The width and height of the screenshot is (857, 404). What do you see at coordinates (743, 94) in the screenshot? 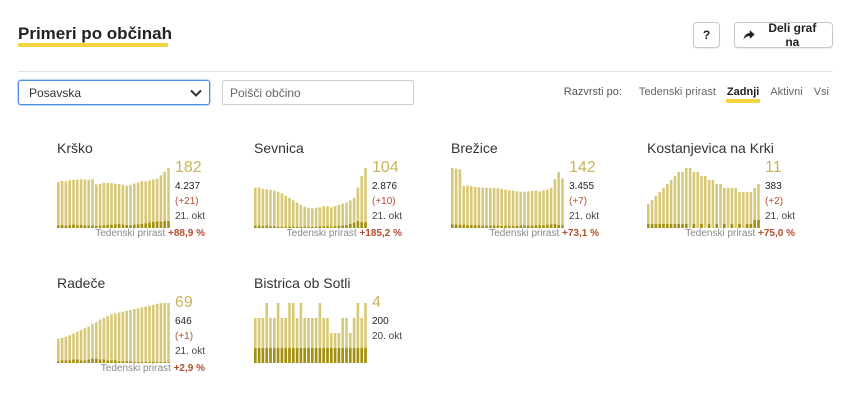
I see `sort-option-zadnji: Zadnji` at bounding box center [743, 94].